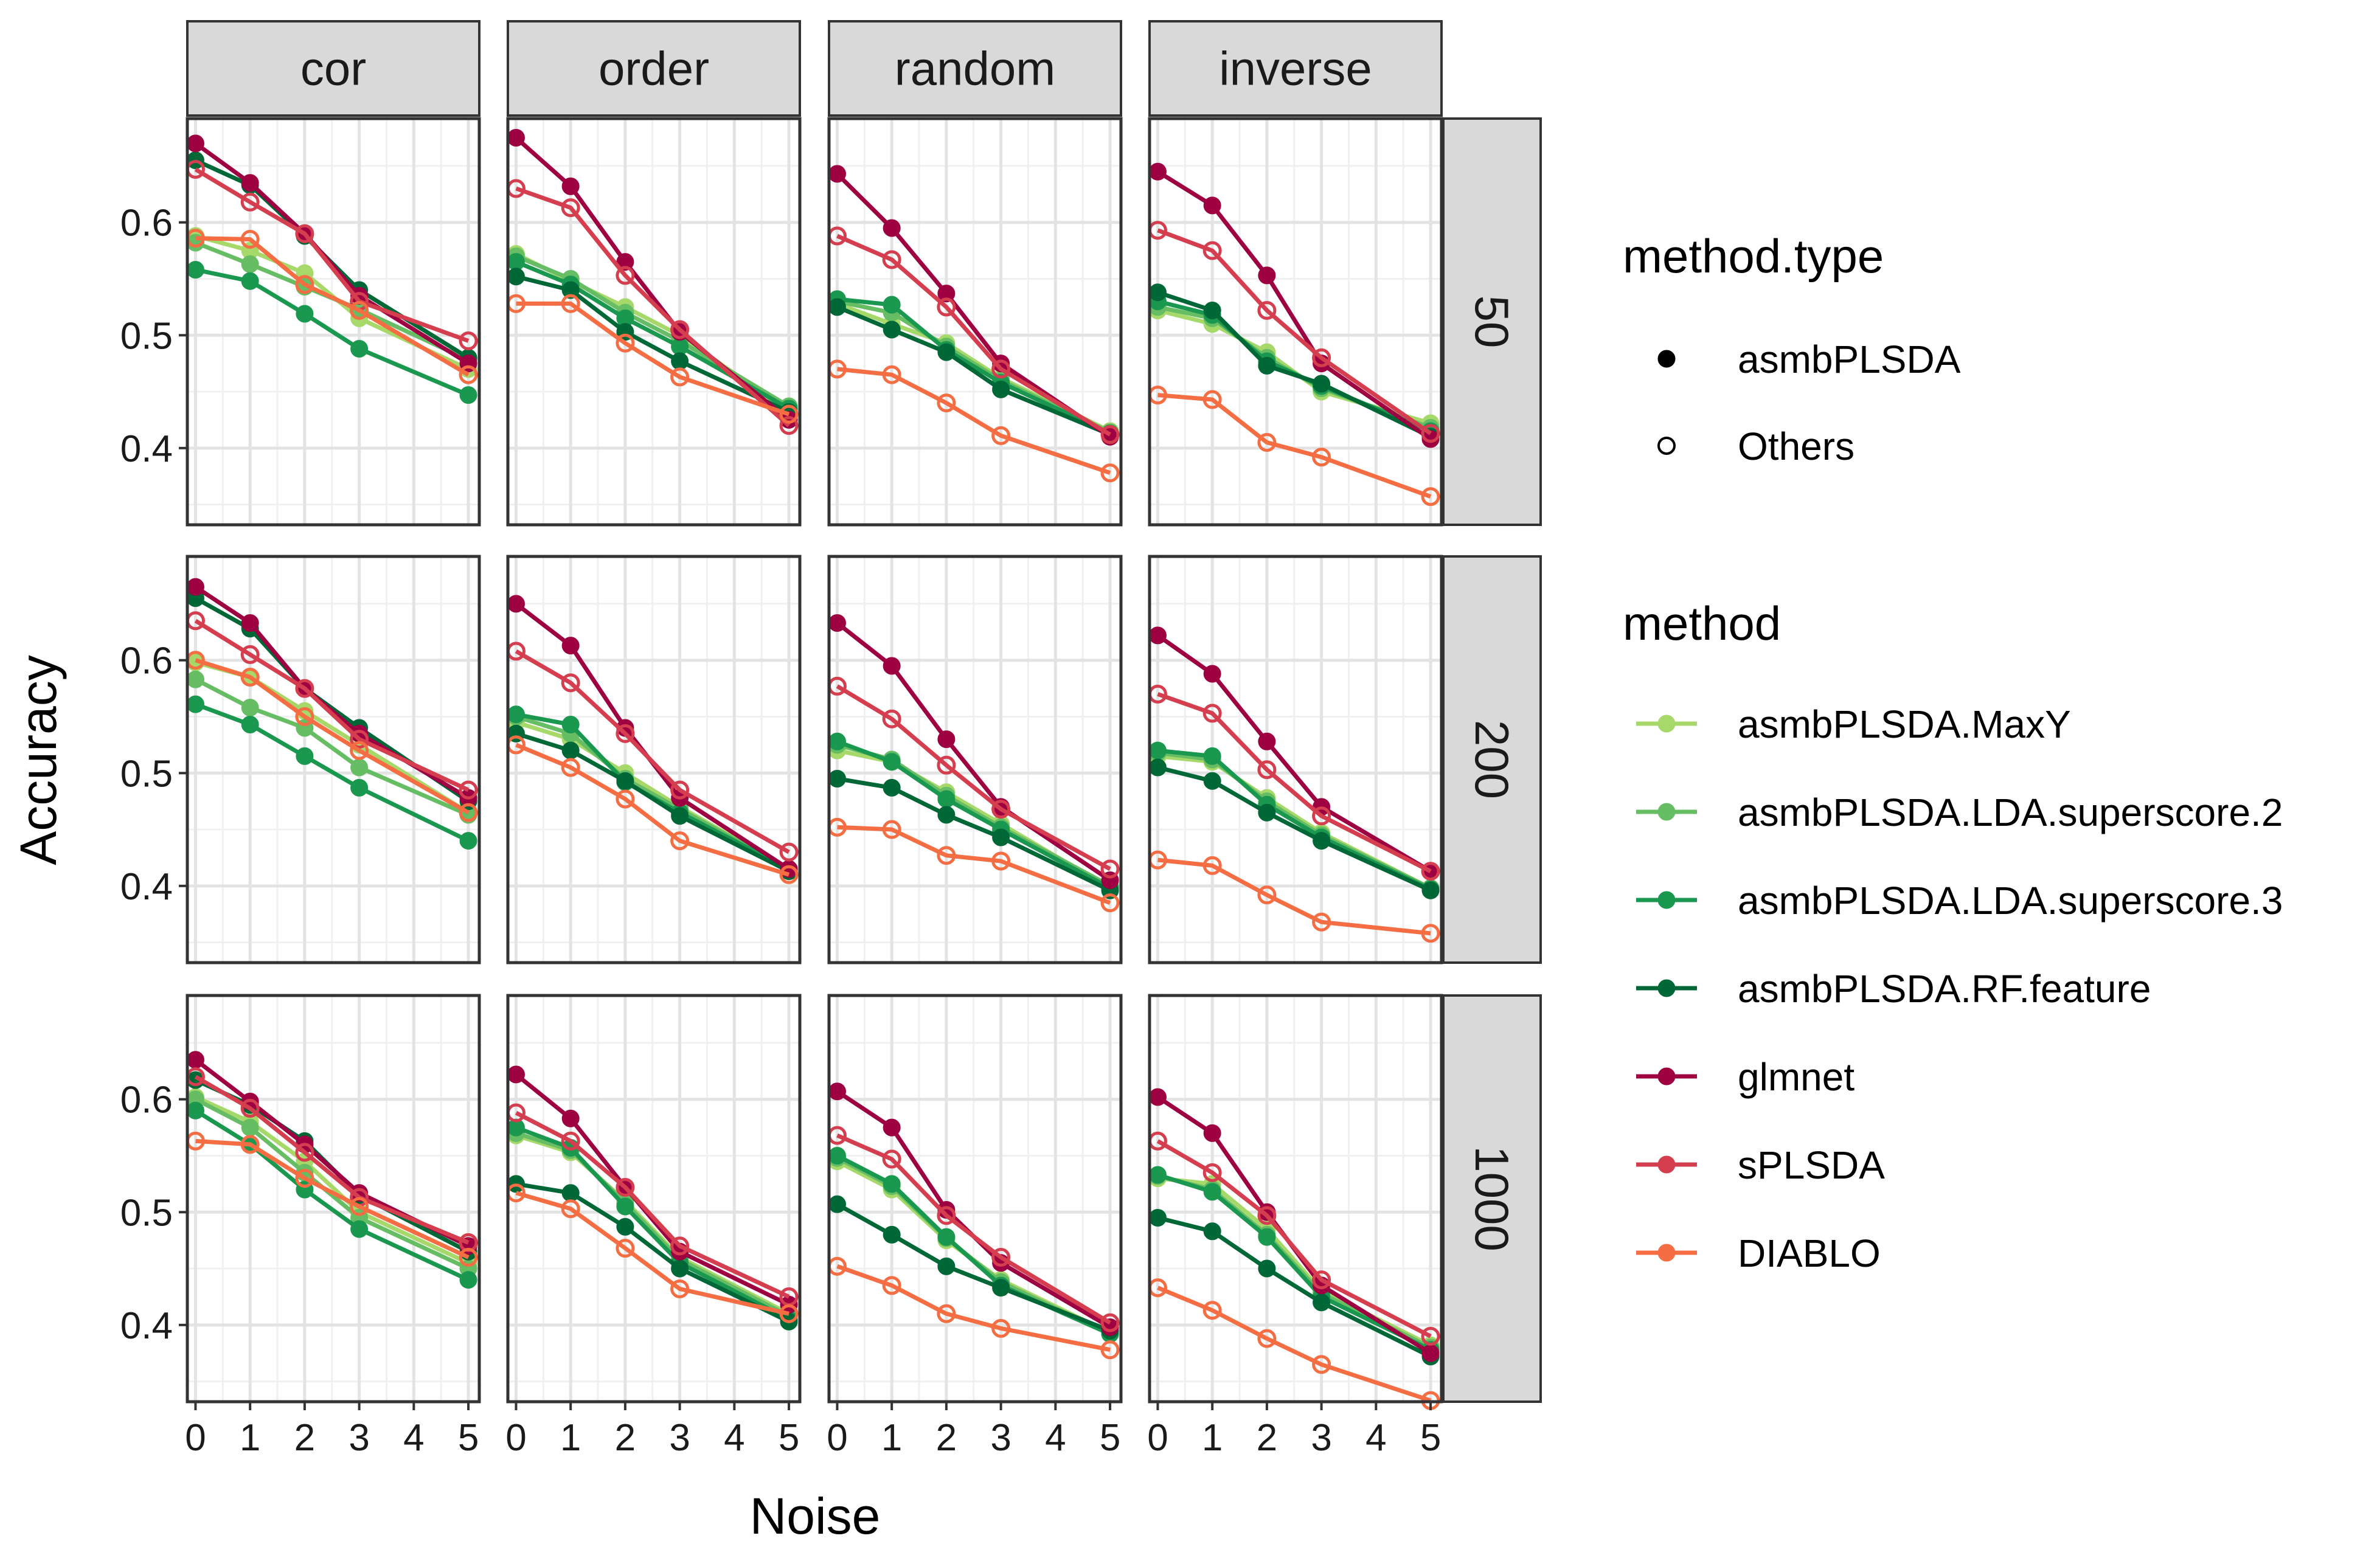 The image size is (2380, 1558). What do you see at coordinates (654, 68) in the screenshot?
I see `strip-col-order` at bounding box center [654, 68].